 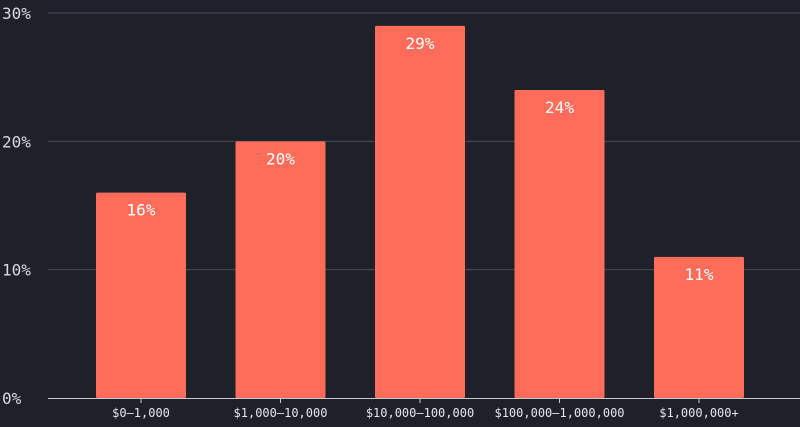 What do you see at coordinates (698, 413) in the screenshot?
I see `x-tick-label: $1,000,000+` at bounding box center [698, 413].